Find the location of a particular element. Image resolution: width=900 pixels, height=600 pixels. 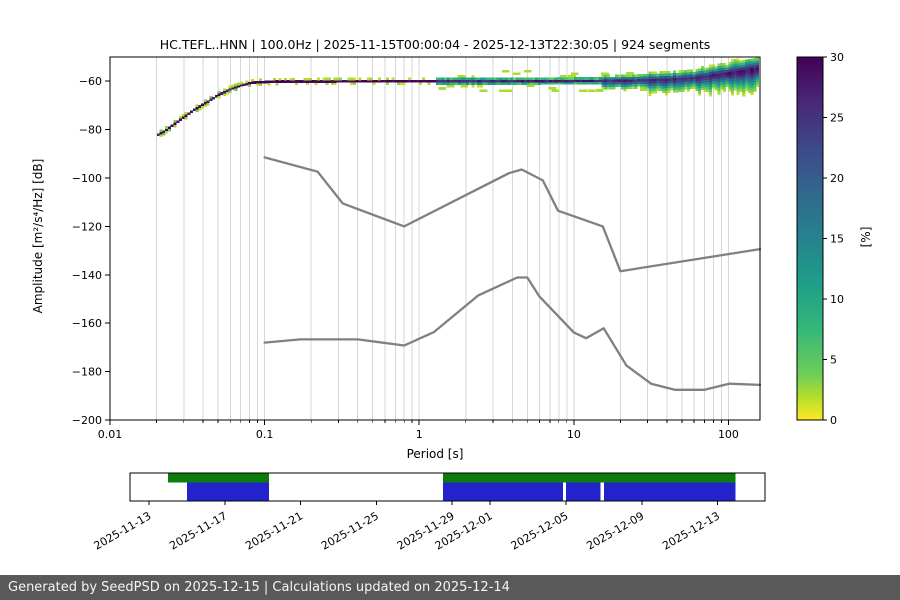

y-tick-label: −100 is located at coordinates (87, 178).